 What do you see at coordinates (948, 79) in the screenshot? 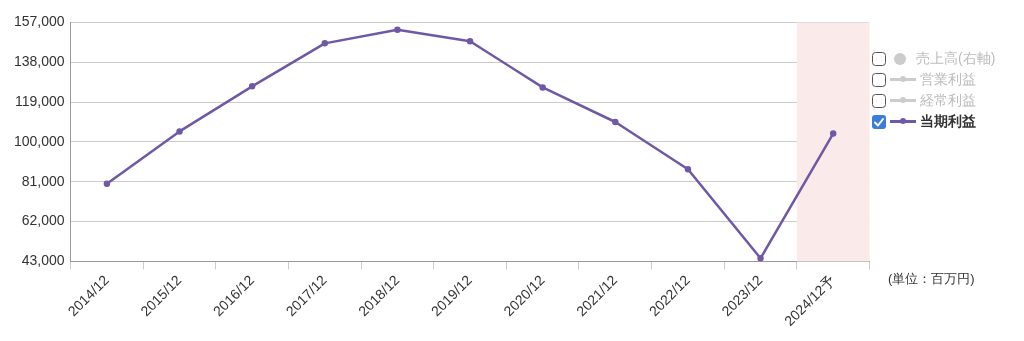
I see `legend-label: 営業利益` at bounding box center [948, 79].